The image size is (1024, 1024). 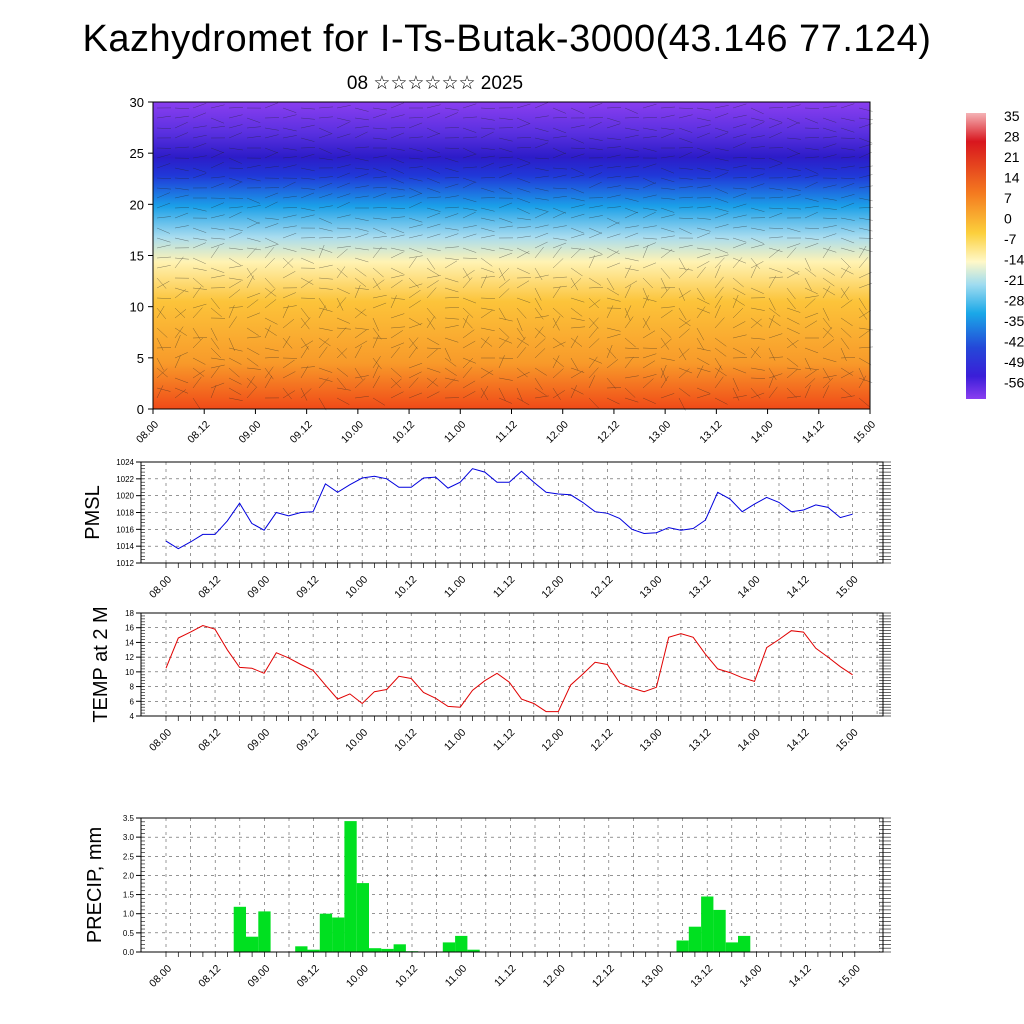 What do you see at coordinates (198, 432) in the screenshot?
I see `x-tick-label: 08.12` at bounding box center [198, 432].